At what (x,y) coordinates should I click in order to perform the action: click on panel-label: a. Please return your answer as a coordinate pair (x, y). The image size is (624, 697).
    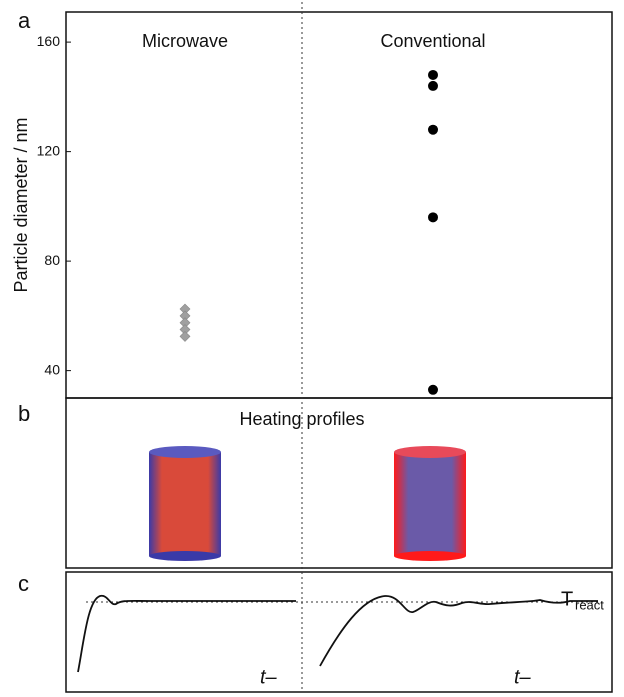
    Looking at the image, I should click on (24, 20).